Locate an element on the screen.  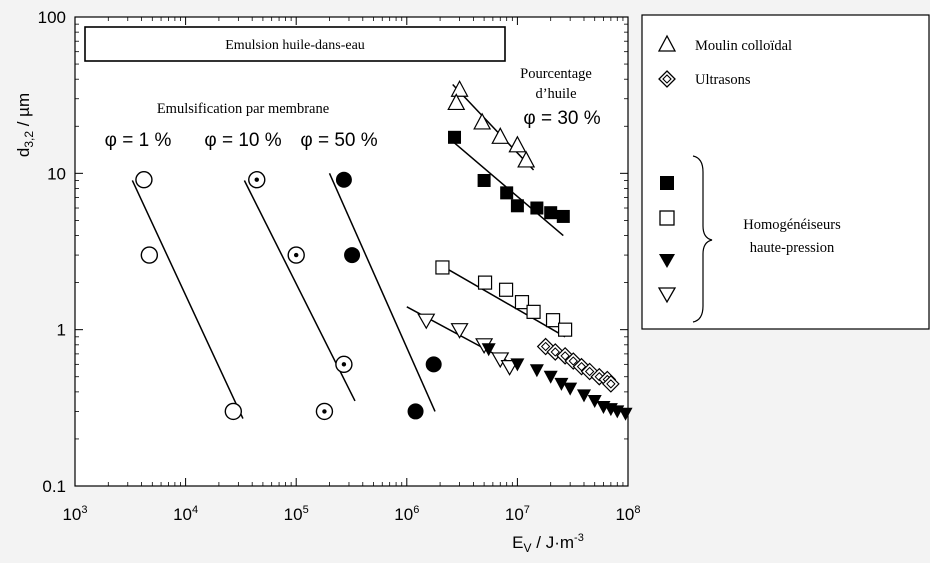
legend-ultrasound: Ultrasons is located at coordinates (723, 80).